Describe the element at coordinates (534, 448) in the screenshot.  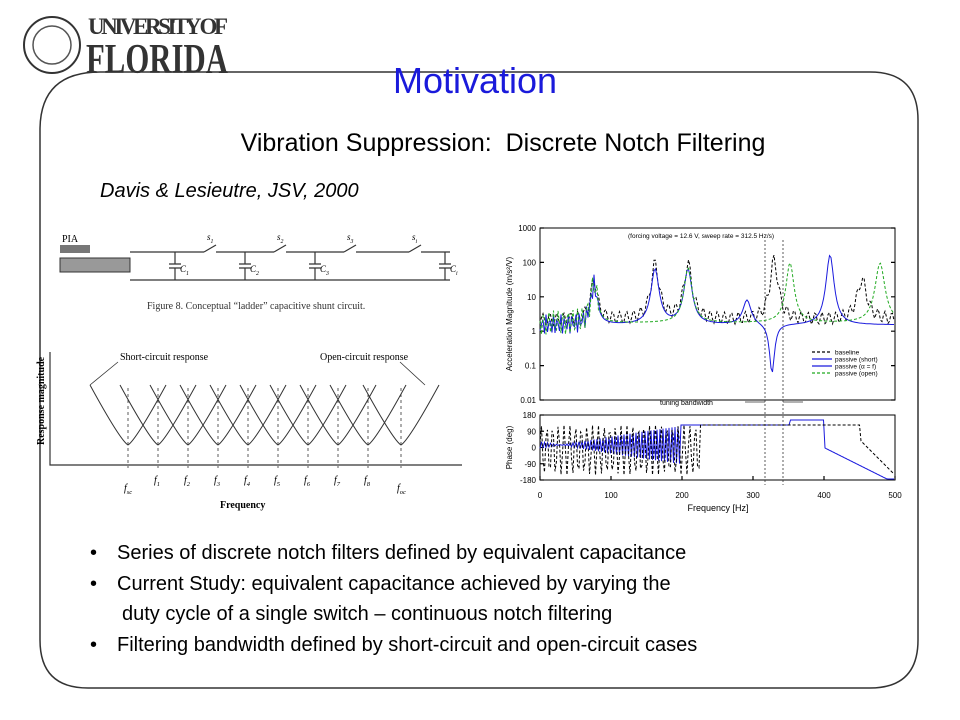
I see `y-tick-label: 0` at that location.